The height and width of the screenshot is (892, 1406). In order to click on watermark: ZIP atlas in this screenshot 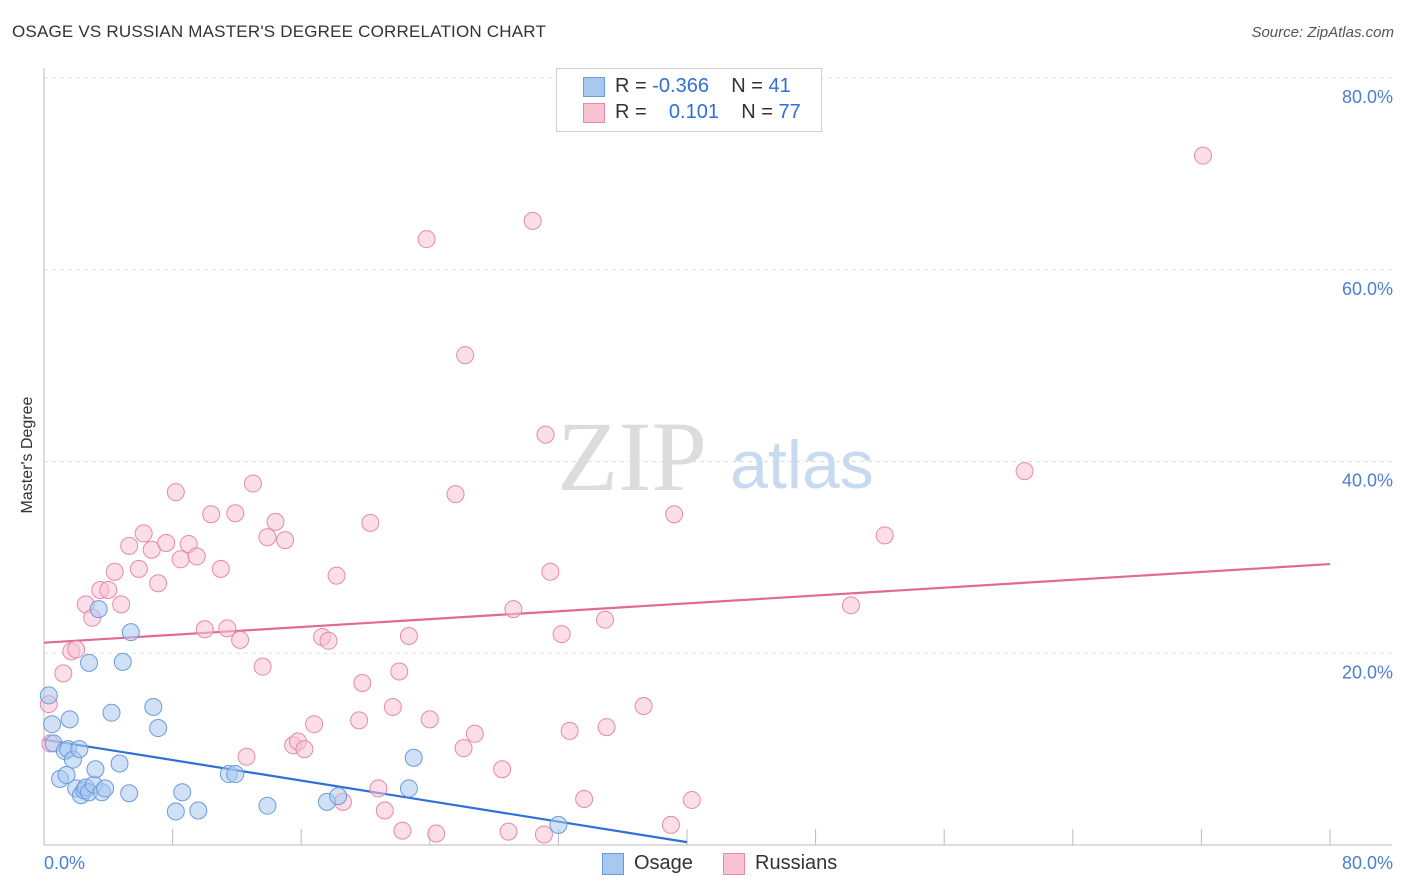, I will do `click(715, 456)`.